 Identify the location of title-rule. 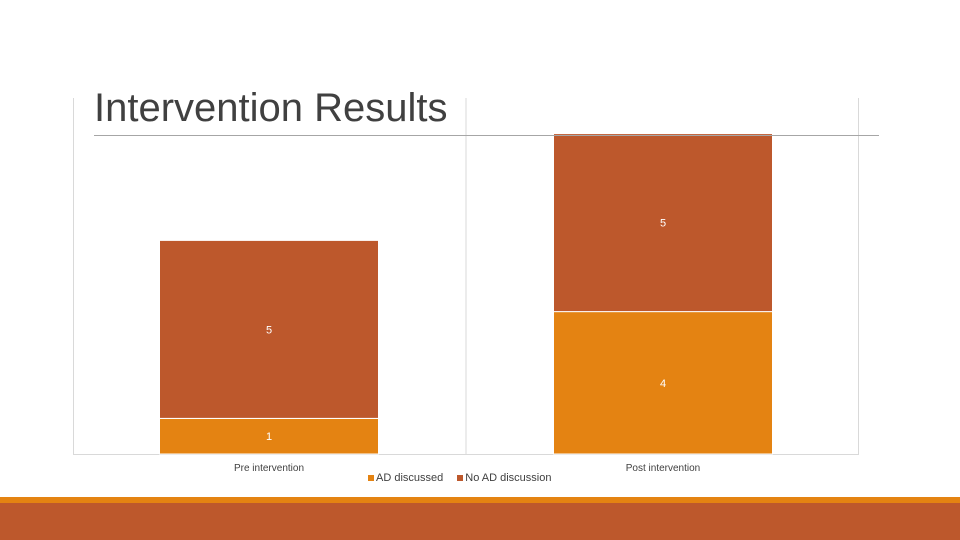
(486, 135).